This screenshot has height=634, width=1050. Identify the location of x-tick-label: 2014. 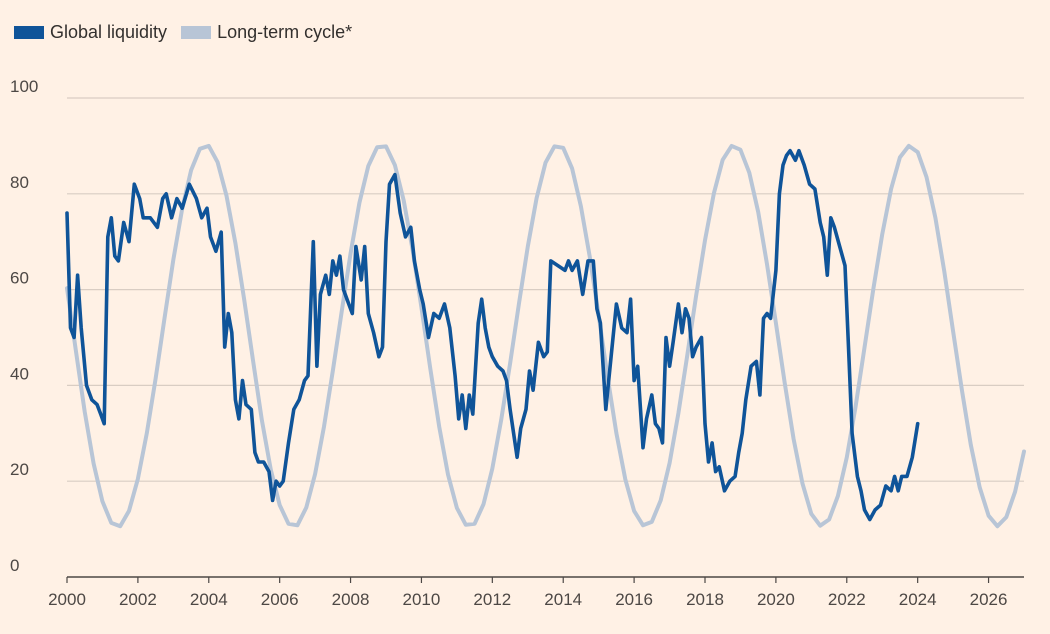
(563, 599).